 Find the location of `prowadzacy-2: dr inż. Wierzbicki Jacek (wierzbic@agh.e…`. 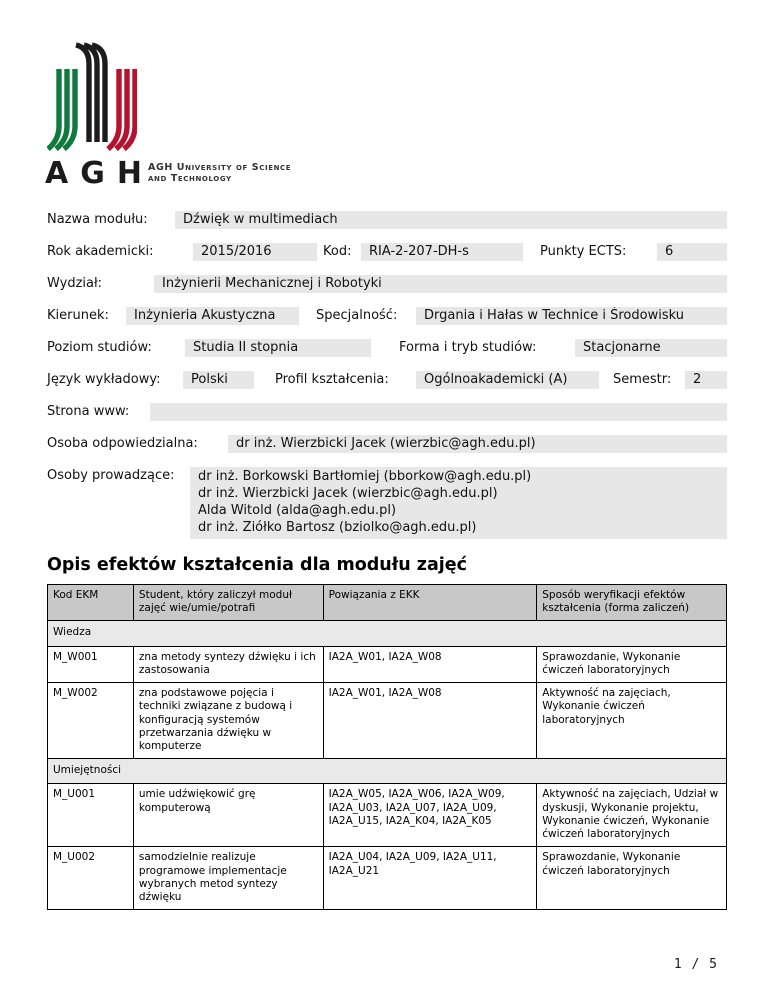

prowadzacy-2: dr inż. Wierzbicki Jacek (wierzbic@agh.e… is located at coordinates (348, 493).